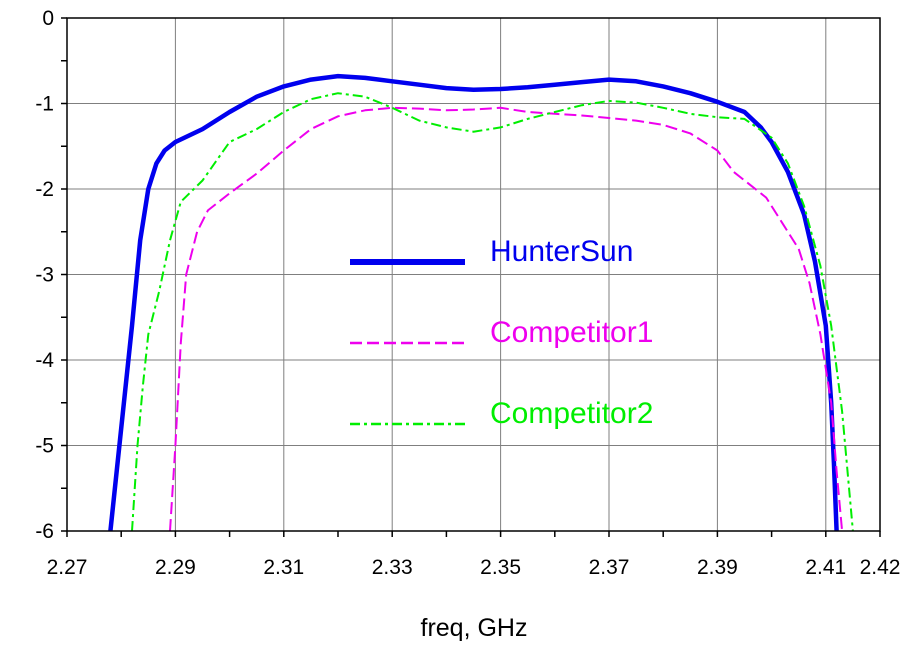 The image size is (911, 650). What do you see at coordinates (44, 275) in the screenshot?
I see `y-tick-label: -3` at bounding box center [44, 275].